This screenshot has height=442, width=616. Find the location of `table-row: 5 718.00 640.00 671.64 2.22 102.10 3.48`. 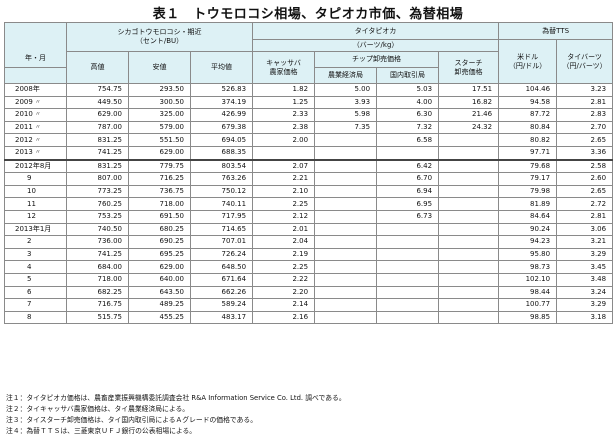

table-row: 5 718.00 640.00 671.64 2.22 102.10 3.48 is located at coordinates (309, 279).